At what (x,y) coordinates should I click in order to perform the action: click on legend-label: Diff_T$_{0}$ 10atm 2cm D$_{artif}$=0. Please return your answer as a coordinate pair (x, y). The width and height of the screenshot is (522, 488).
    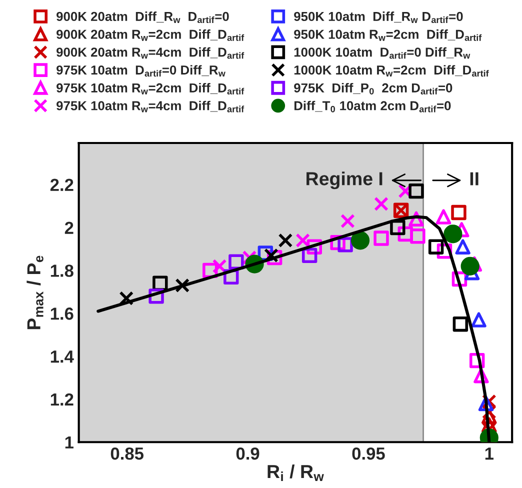
    Looking at the image, I should click on (372, 106).